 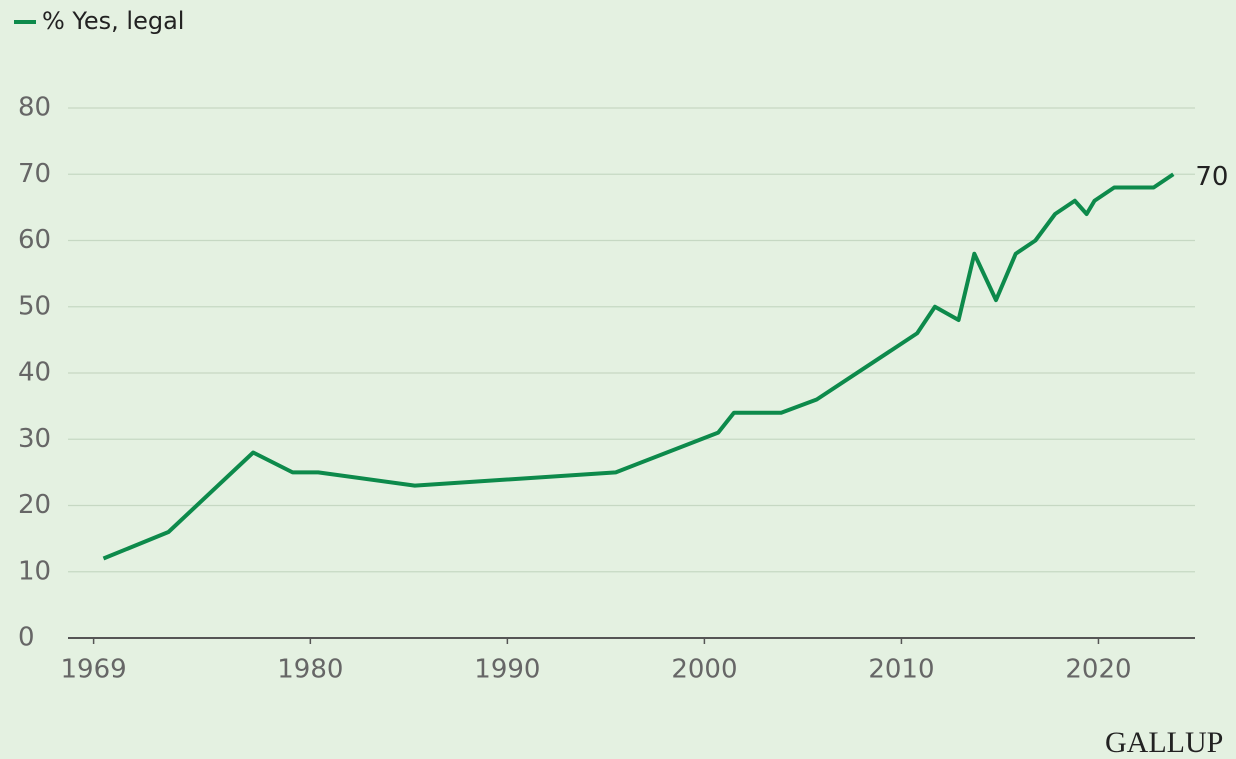 What do you see at coordinates (34, 373) in the screenshot?
I see `y-tick-label: 40` at bounding box center [34, 373].